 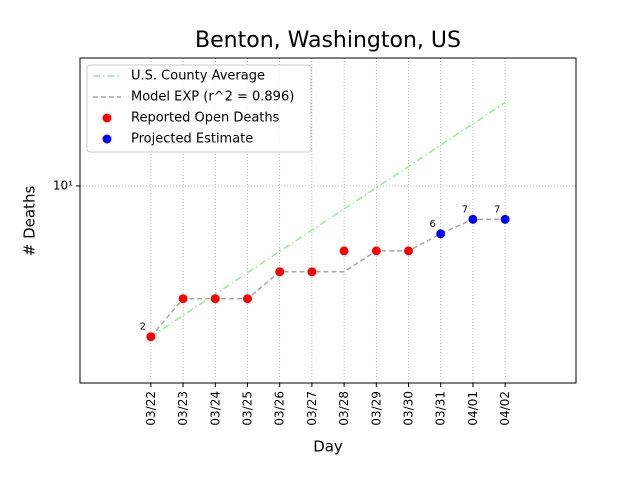 I want to click on x-tick-label: 03/27, so click(x=312, y=408).